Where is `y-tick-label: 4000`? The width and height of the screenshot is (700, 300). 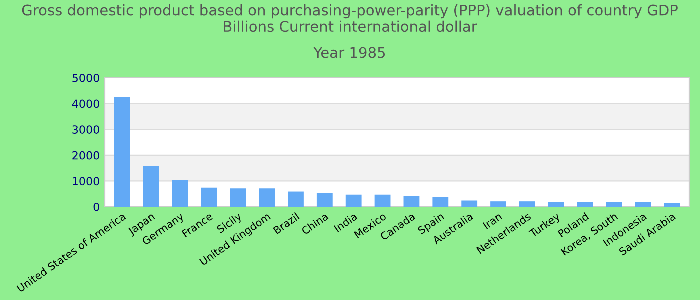 y-tick-label: 4000 is located at coordinates (86, 104).